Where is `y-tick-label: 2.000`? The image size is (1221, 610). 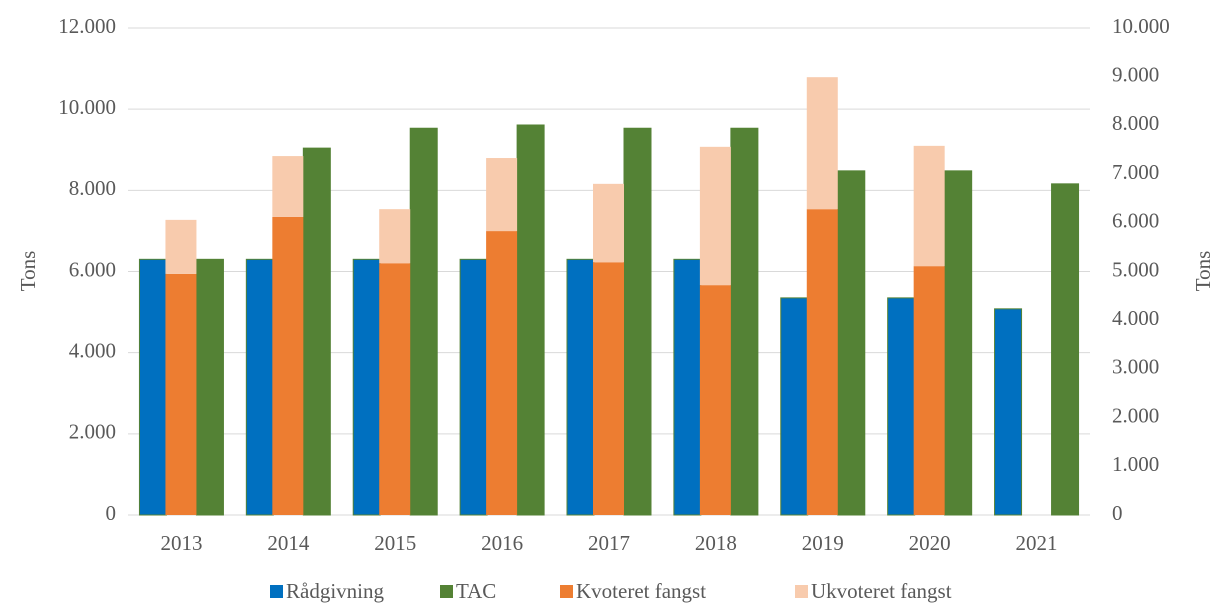
y-tick-label: 2.000 is located at coordinates (92, 432).